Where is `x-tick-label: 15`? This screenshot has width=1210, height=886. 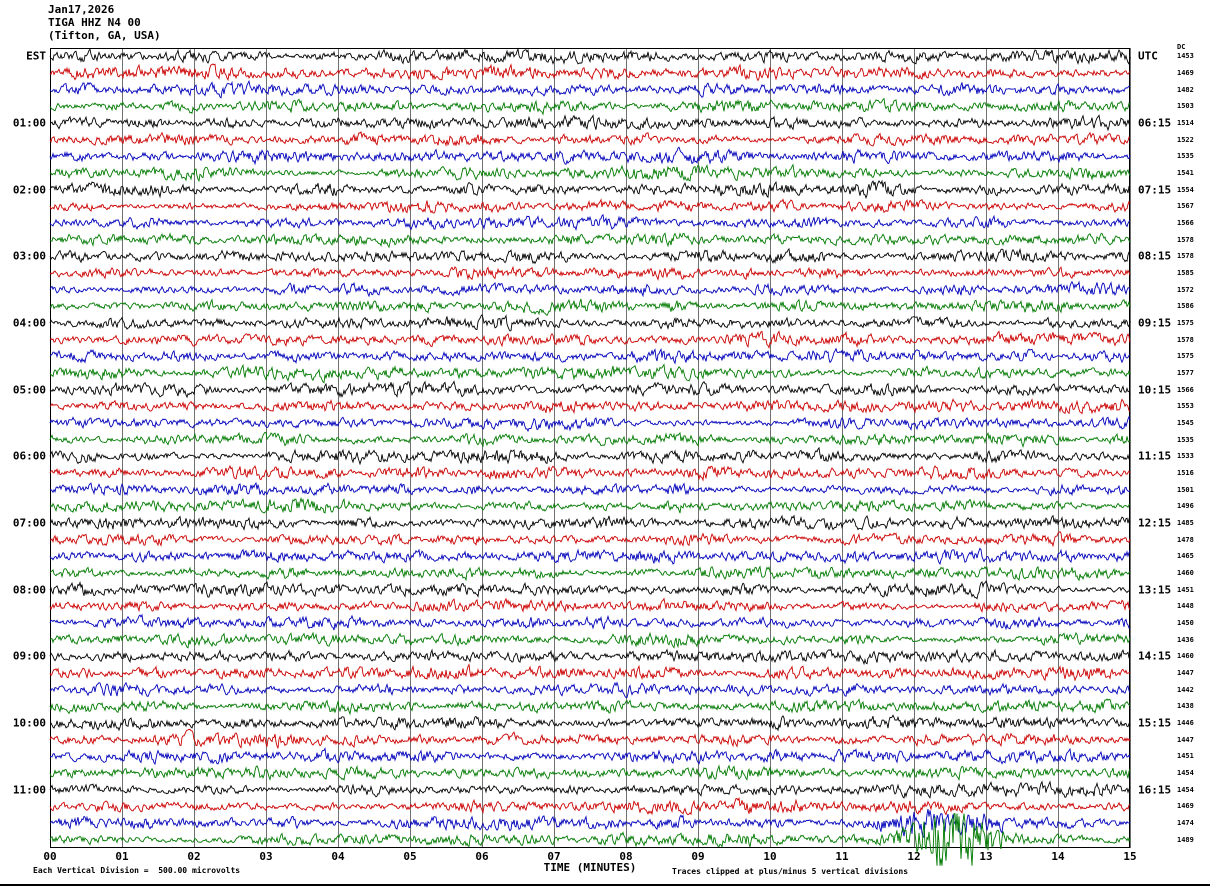
x-tick-label: 15 is located at coordinates (1130, 856).